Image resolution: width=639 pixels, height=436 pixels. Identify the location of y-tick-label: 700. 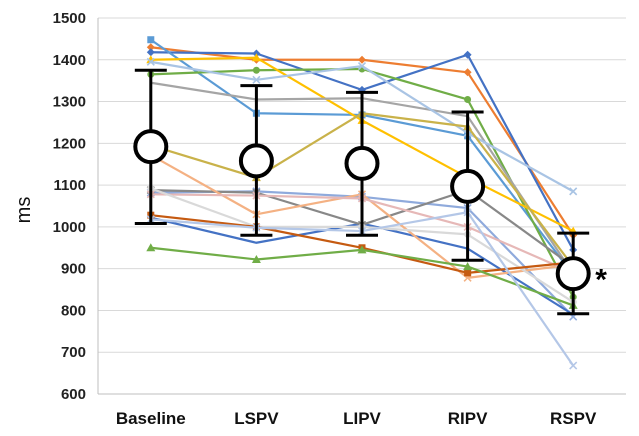
(73, 352).